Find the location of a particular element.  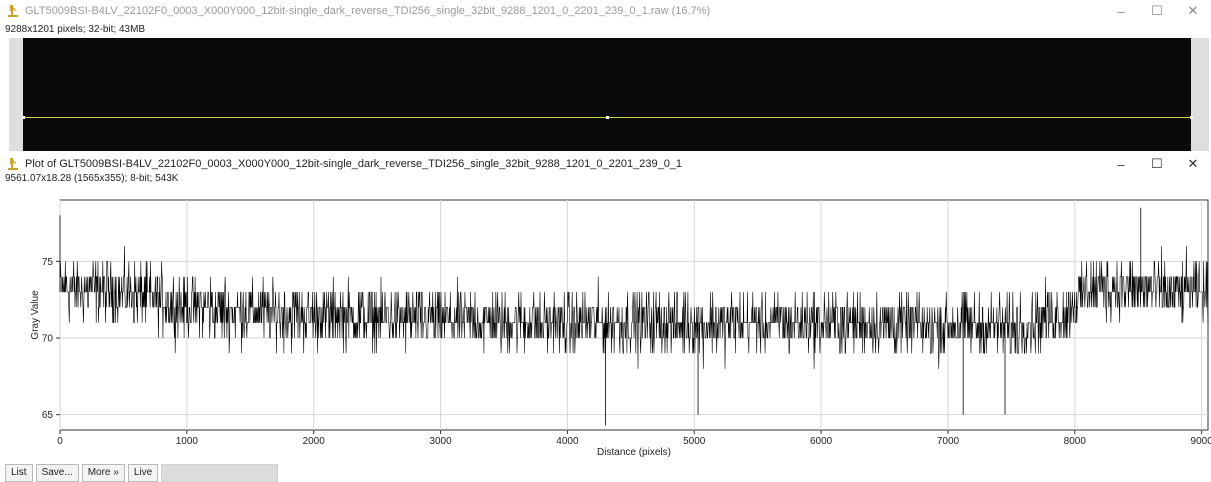

y-axis-label: Gray Value is located at coordinates (35, 315).